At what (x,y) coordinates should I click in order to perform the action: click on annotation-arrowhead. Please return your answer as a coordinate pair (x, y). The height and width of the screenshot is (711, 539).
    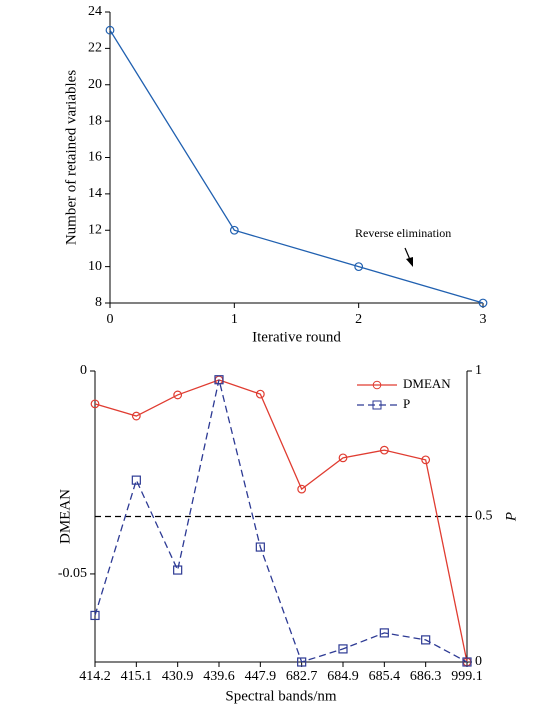
    Looking at the image, I should click on (409, 262).